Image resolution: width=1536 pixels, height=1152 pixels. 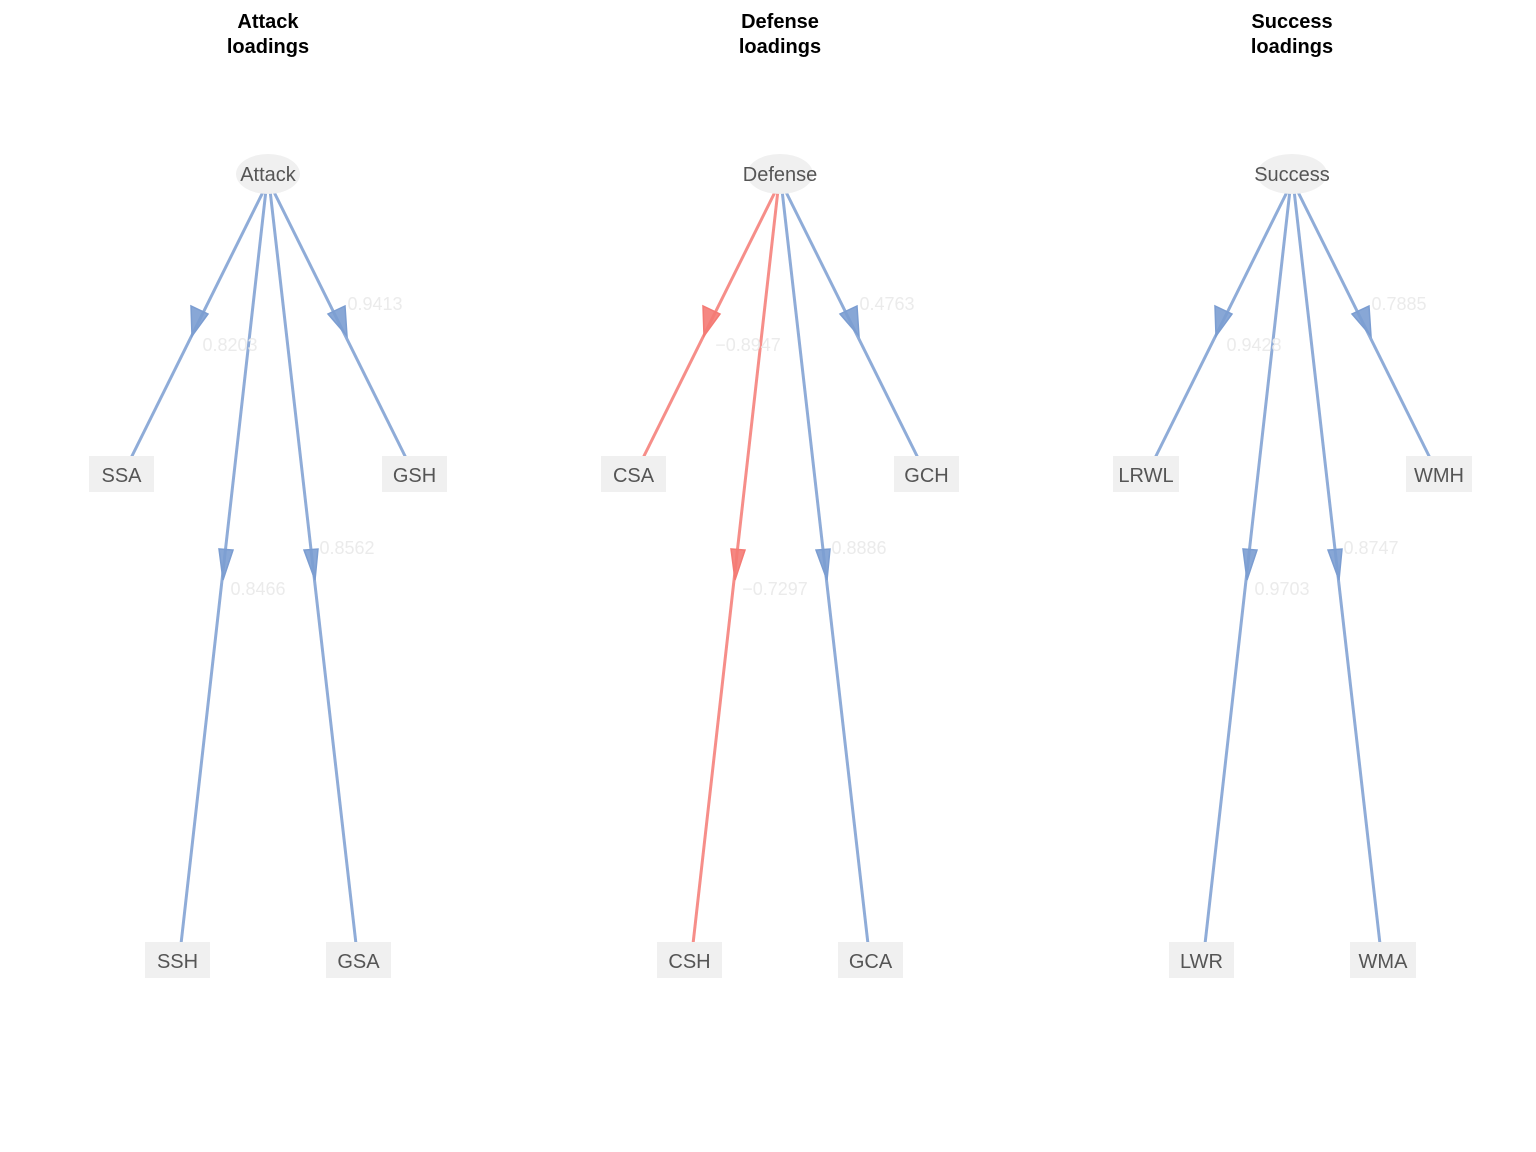 I want to click on latent-label: Defense, so click(x=780, y=175).